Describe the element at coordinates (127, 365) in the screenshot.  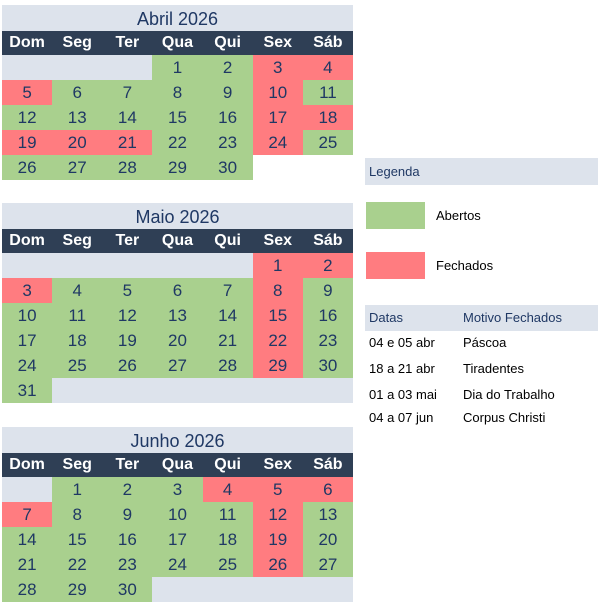
I see `day-cell-open: 26` at that location.